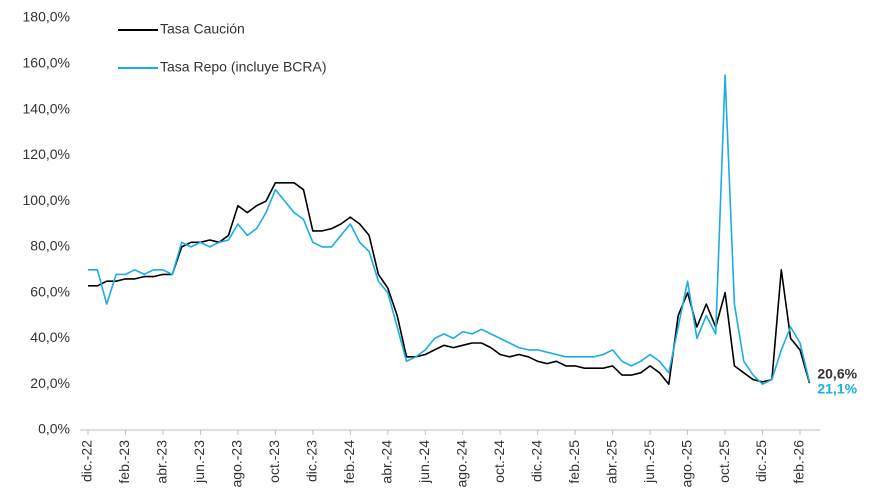  What do you see at coordinates (50, 246) in the screenshot?
I see `y-tick-label: 80,0%` at bounding box center [50, 246].